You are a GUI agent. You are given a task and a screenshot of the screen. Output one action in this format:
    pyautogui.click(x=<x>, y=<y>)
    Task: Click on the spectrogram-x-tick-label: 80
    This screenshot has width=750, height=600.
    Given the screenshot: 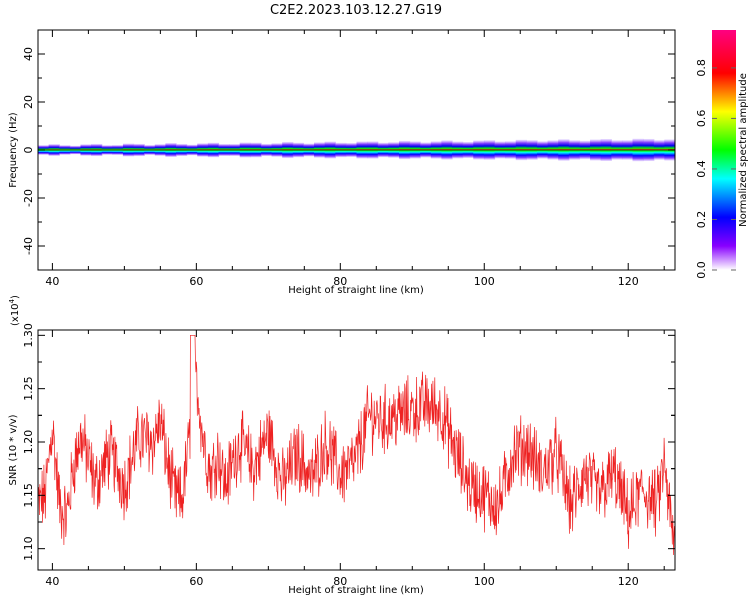 What is the action you would take?
    pyautogui.click(x=340, y=281)
    